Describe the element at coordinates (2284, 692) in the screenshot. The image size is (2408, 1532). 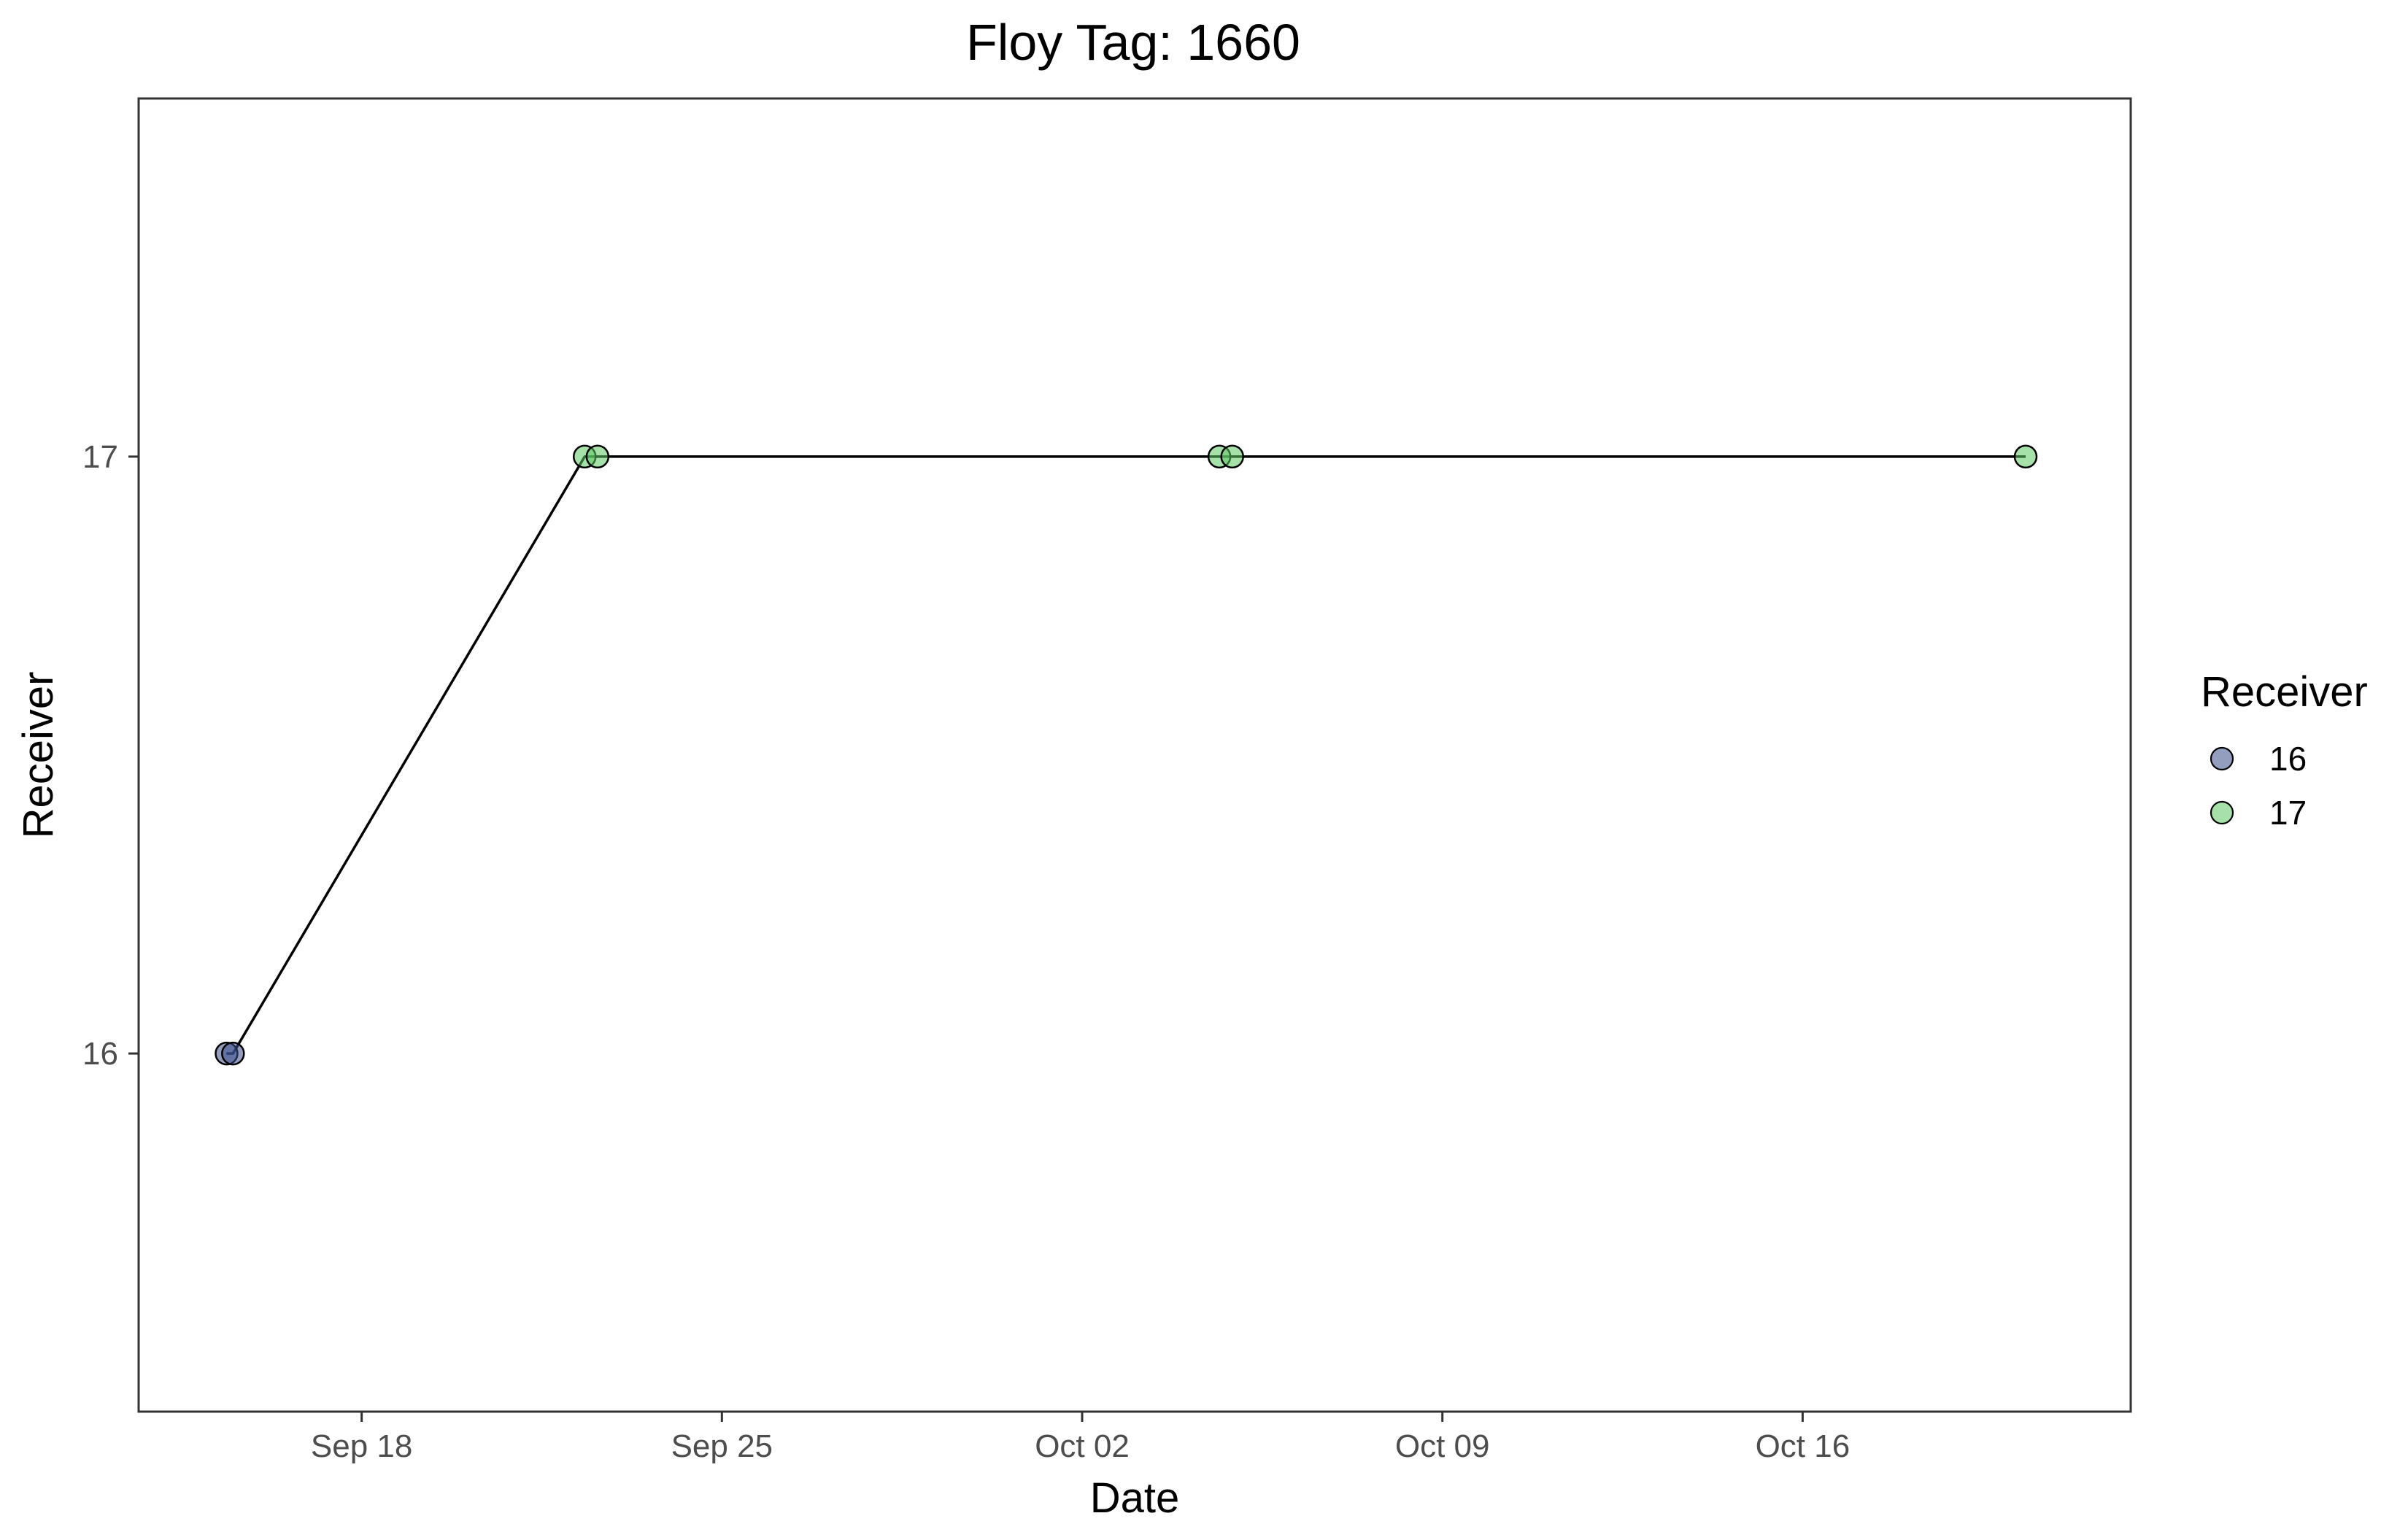
I see `legend-title: Receiver` at that location.